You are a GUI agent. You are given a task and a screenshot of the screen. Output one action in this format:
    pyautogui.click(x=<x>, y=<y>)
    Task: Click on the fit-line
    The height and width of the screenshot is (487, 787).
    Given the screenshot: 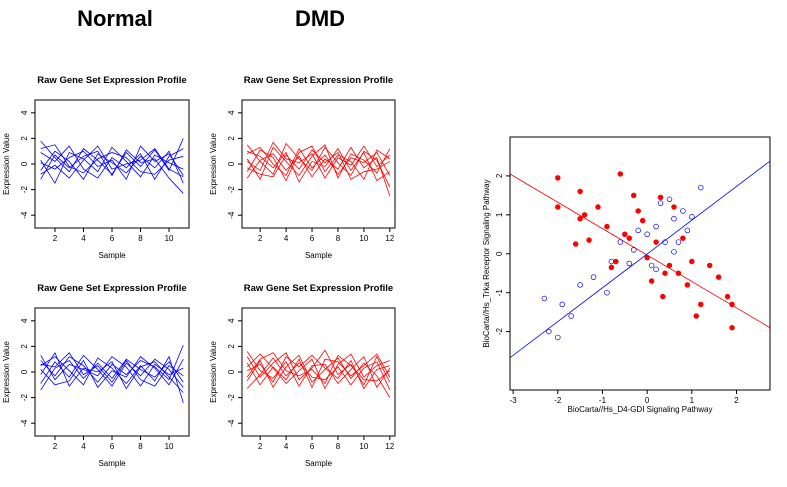 What is the action you would take?
    pyautogui.click(x=640, y=259)
    